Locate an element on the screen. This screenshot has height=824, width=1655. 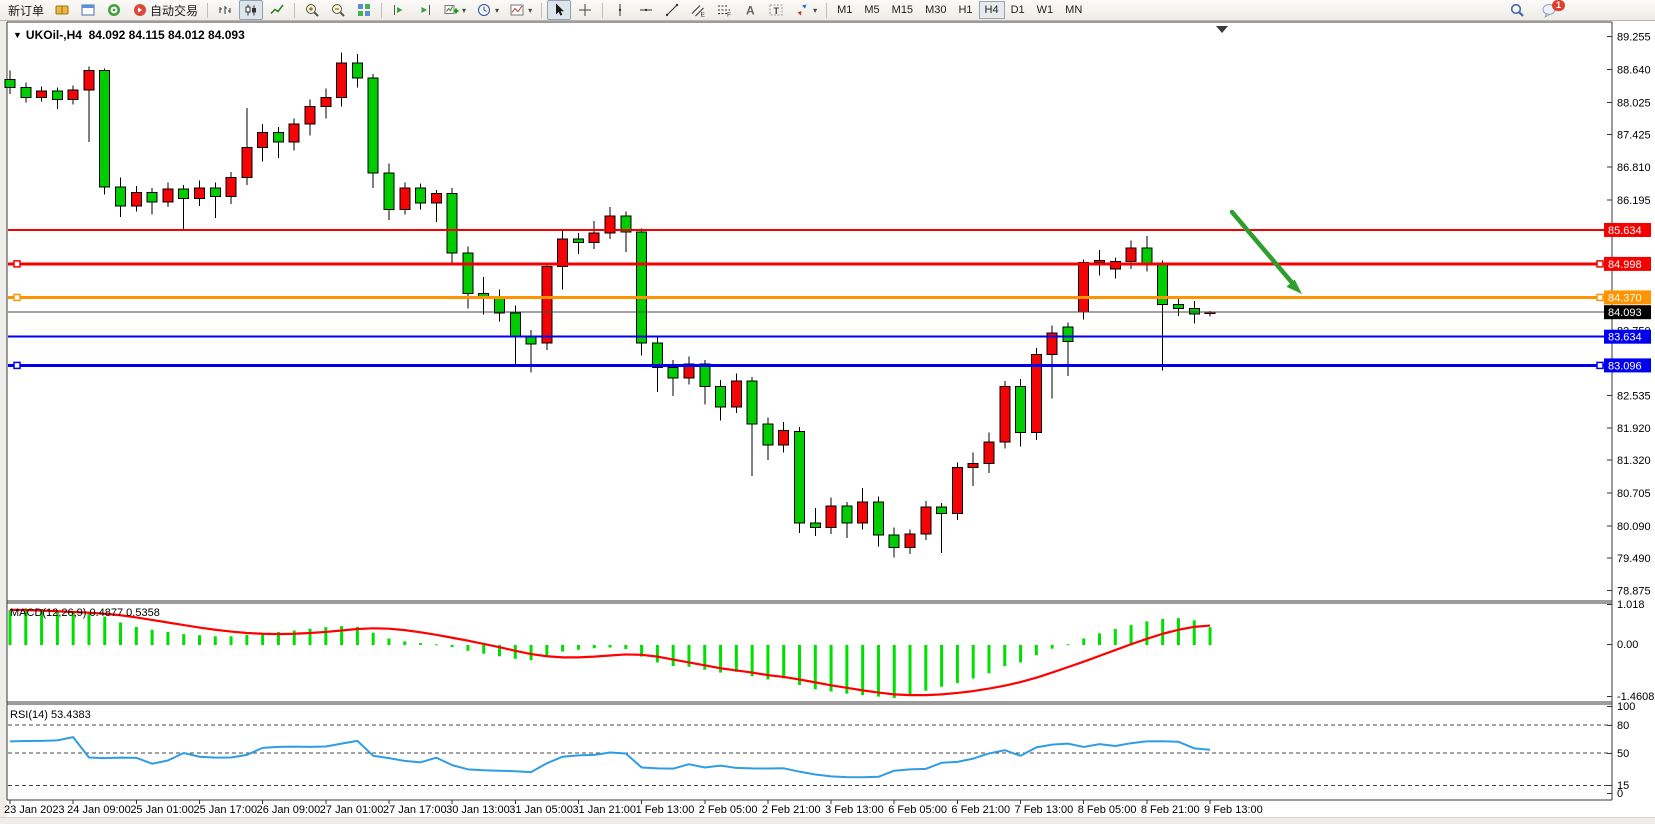
svg-text: A is located at coordinates (750, 11).